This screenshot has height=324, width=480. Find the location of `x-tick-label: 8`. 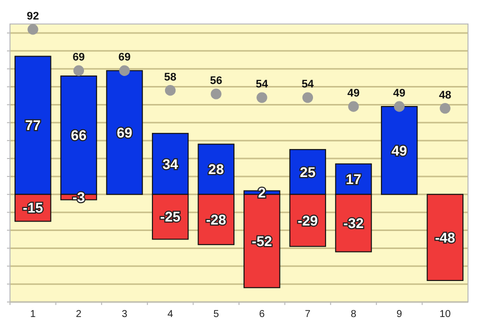

x-tick-label: 8 is located at coordinates (353, 314).